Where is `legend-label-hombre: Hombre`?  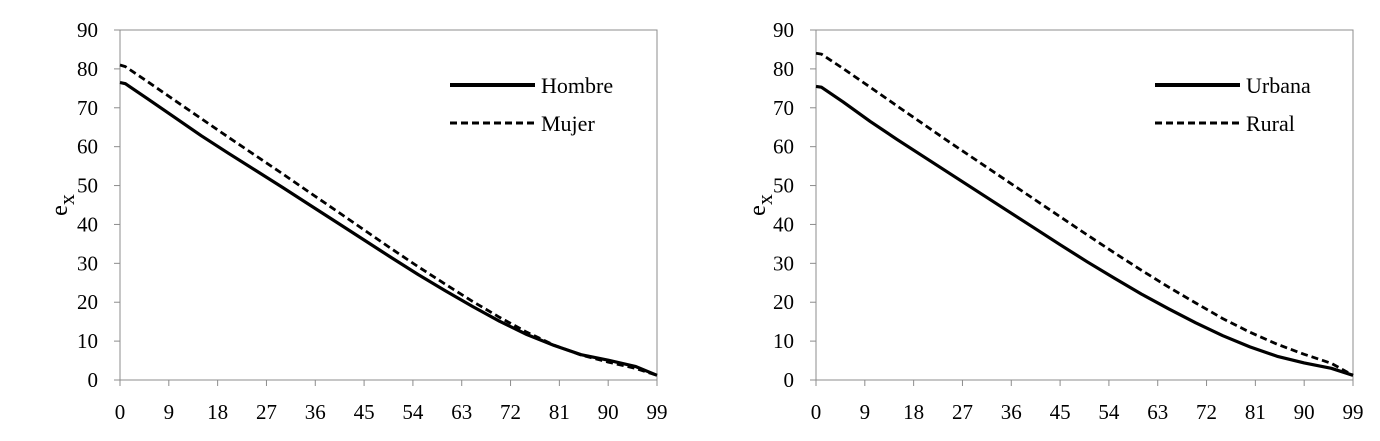 legend-label-hombre: Hombre is located at coordinates (577, 85).